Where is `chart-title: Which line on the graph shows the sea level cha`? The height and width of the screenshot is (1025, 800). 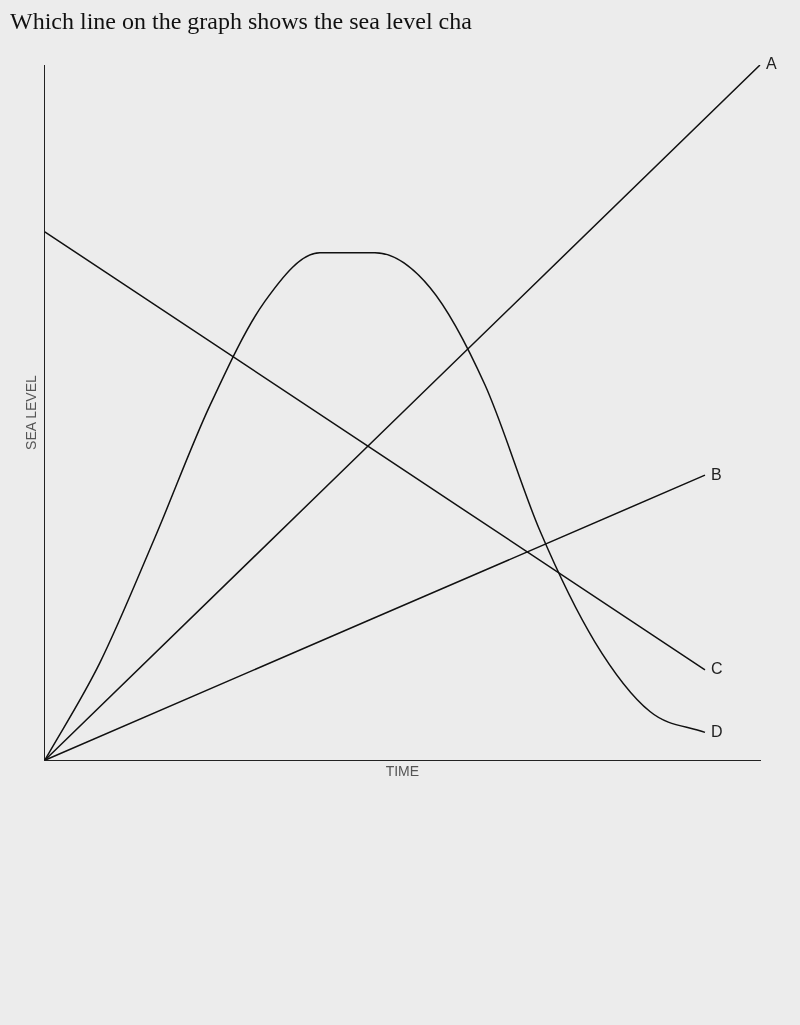
chart-title: Which line on the graph shows the sea level cha is located at coordinates (241, 21).